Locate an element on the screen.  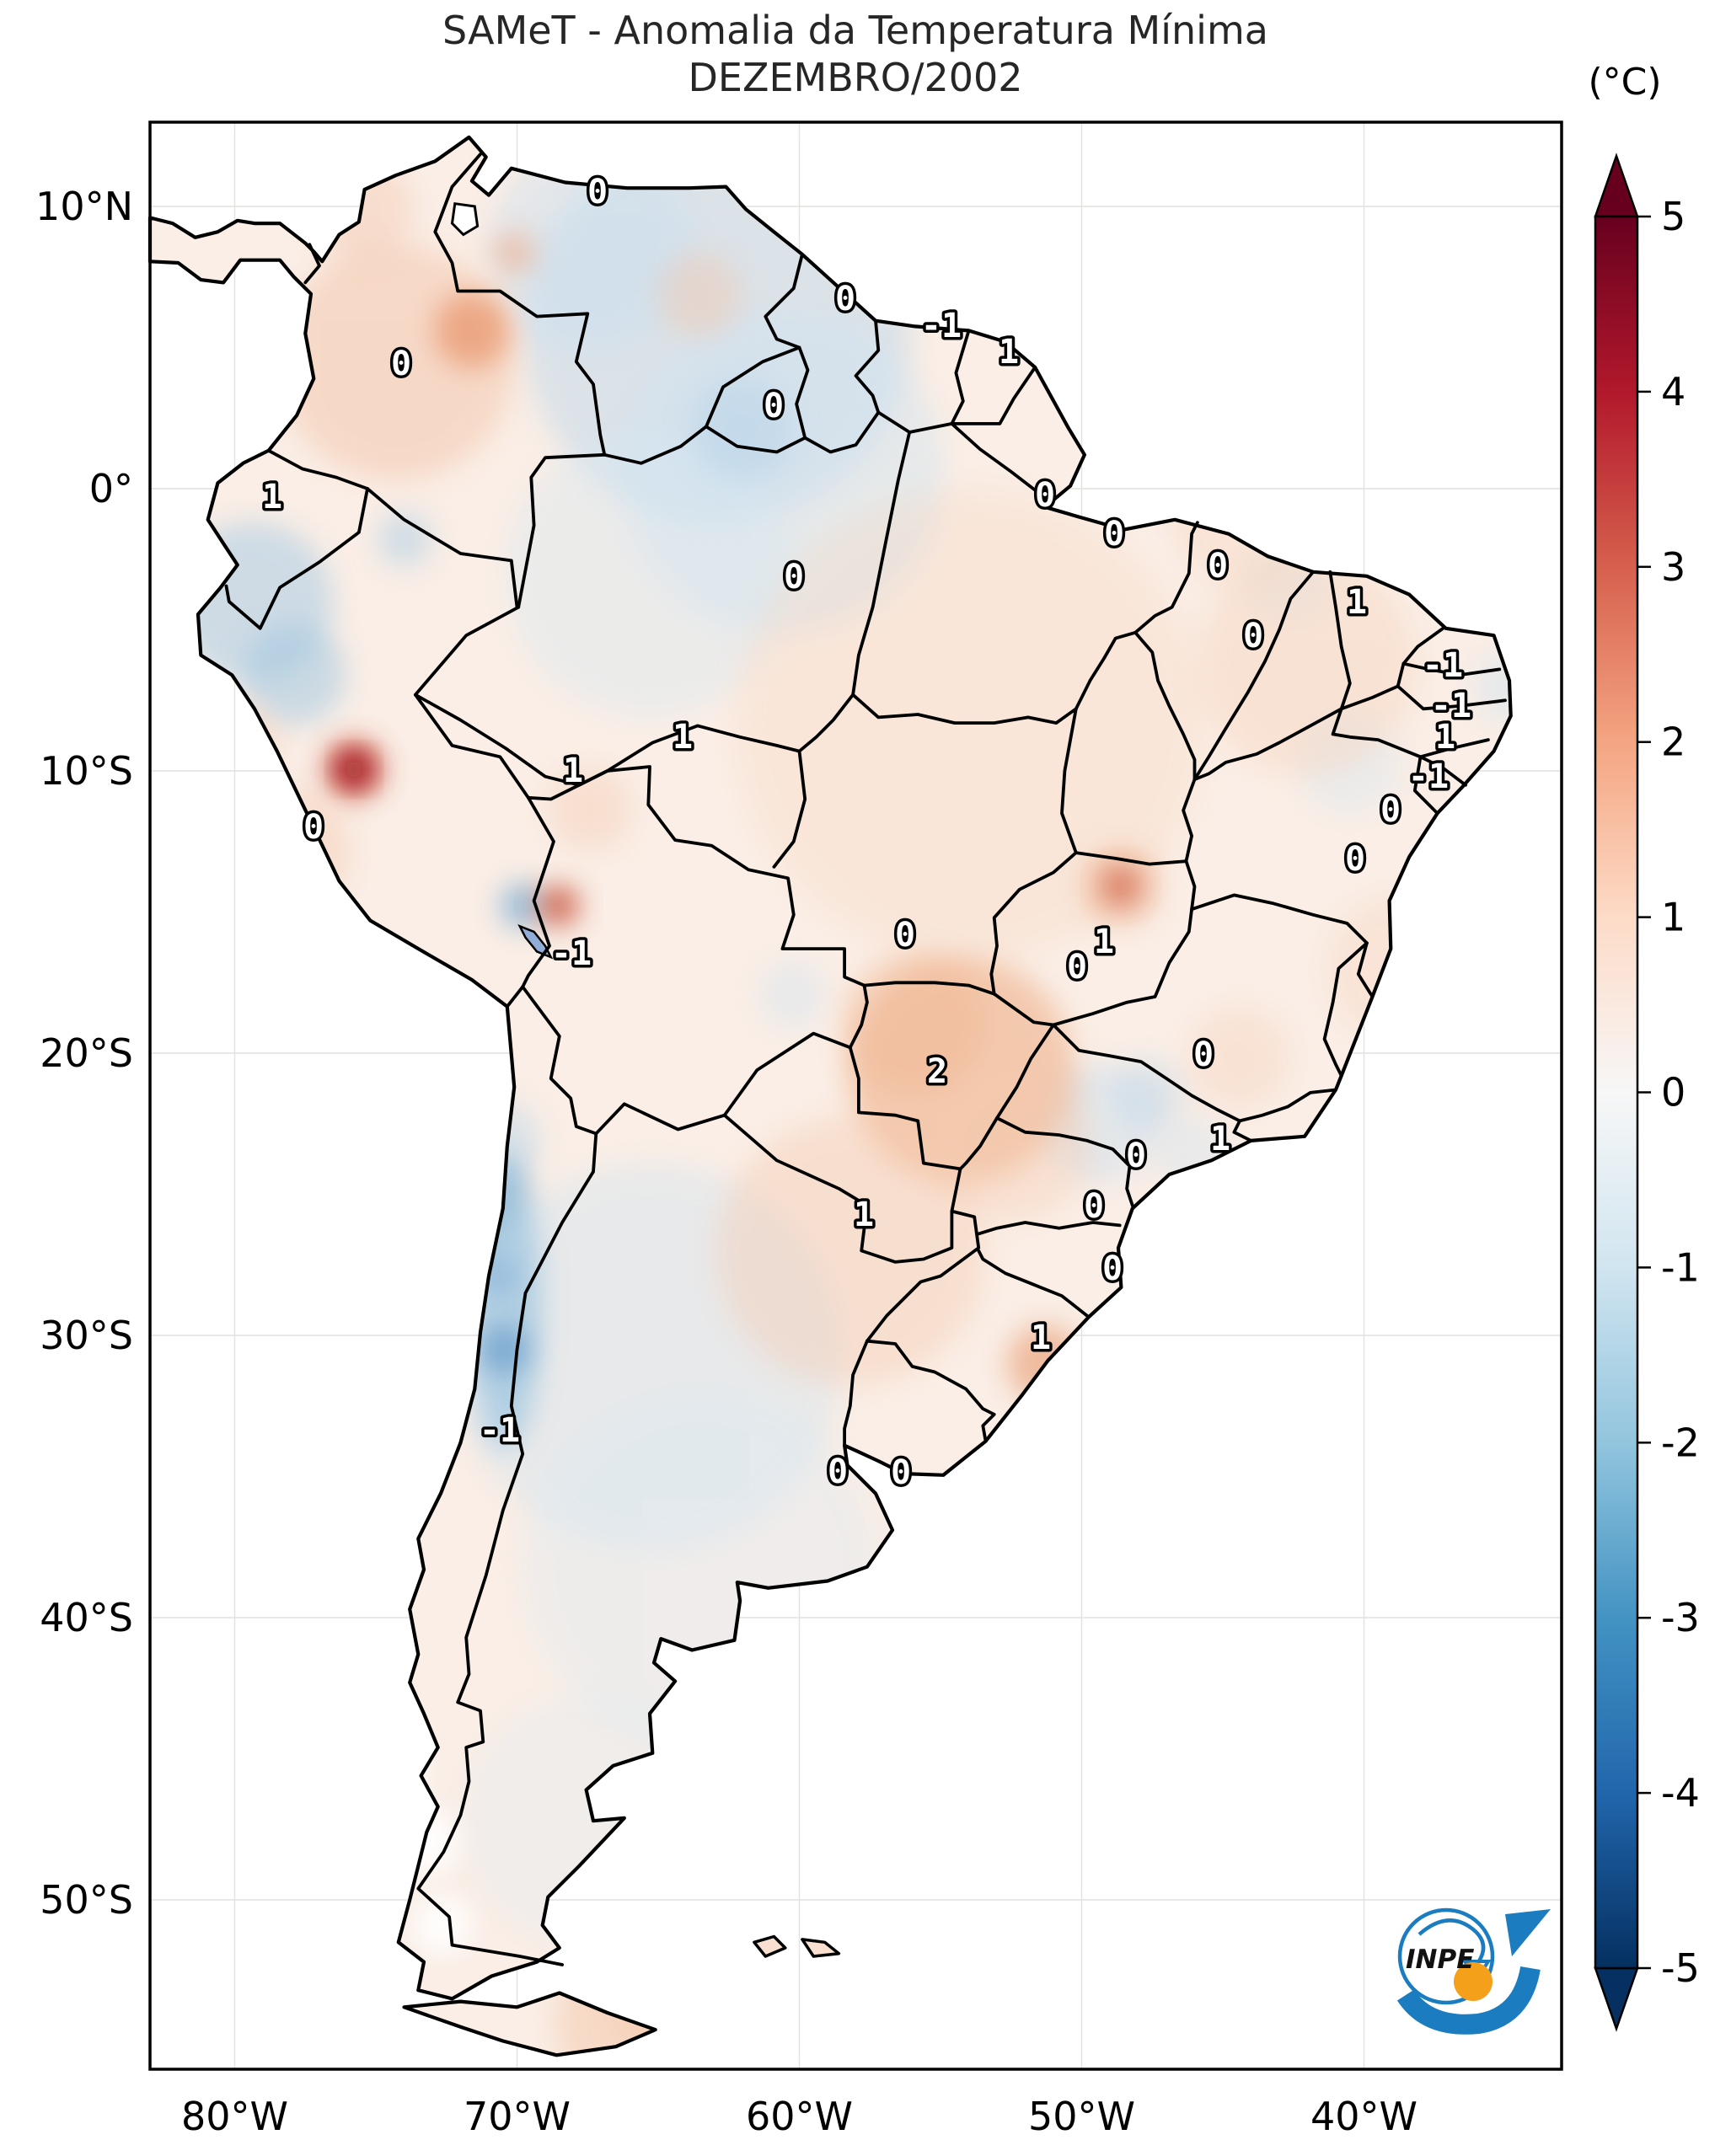
lat-tick-label: 50°S is located at coordinates (86, 1900).